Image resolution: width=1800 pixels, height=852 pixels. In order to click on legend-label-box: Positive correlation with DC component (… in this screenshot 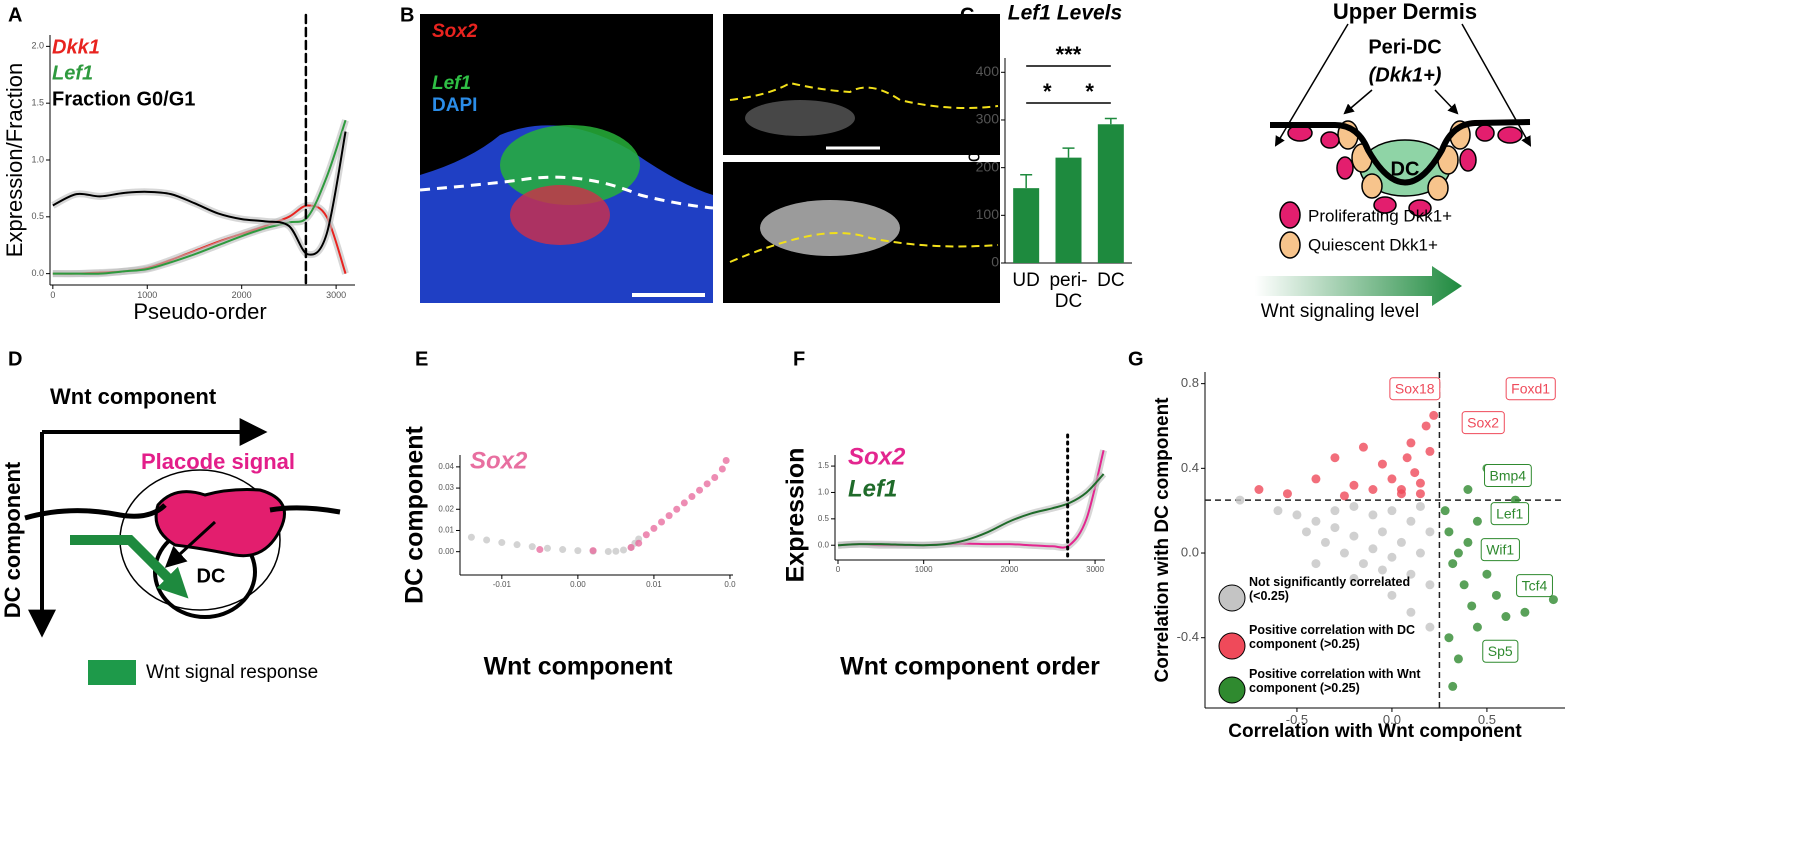, I will do `click(1332, 637)`.